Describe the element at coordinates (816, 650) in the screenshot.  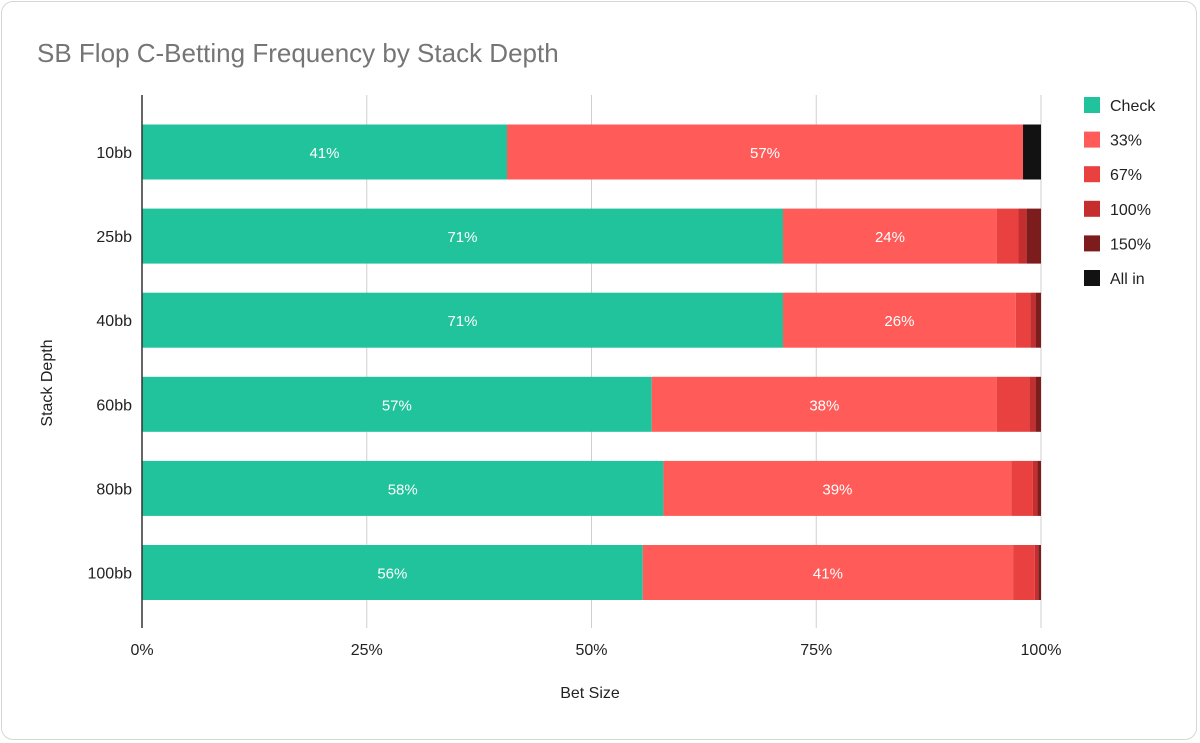
I see `x-tick-label: 75%` at that location.